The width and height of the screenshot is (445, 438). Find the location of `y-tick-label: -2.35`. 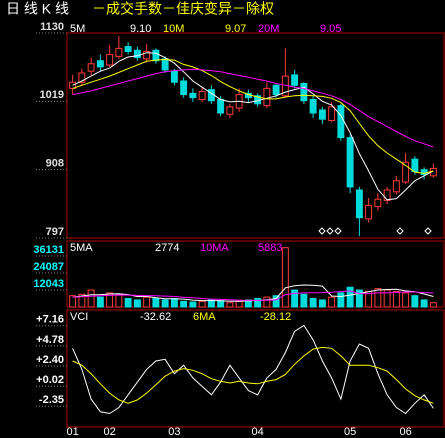

y-tick-label: -2.35 is located at coordinates (51, 400).